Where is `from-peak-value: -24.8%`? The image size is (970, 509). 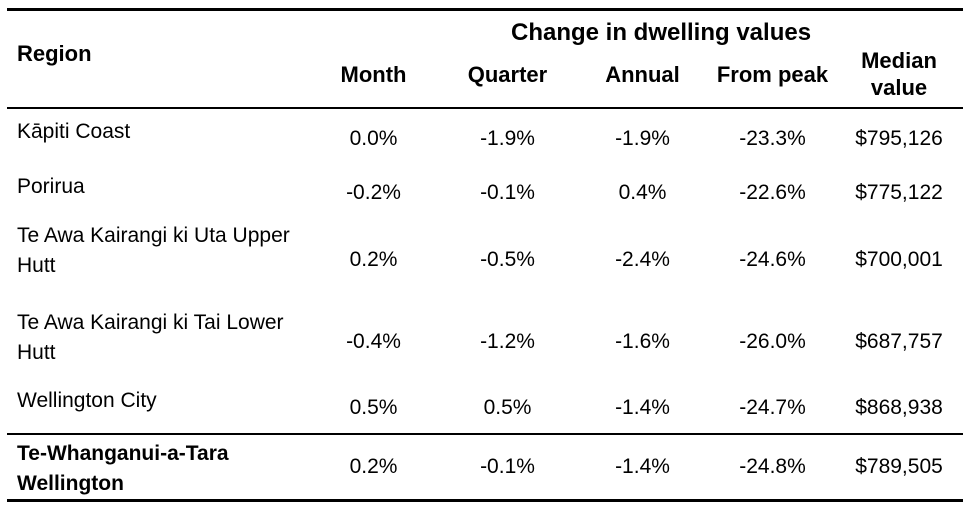
from-peak-value: -24.8% is located at coordinates (772, 467).